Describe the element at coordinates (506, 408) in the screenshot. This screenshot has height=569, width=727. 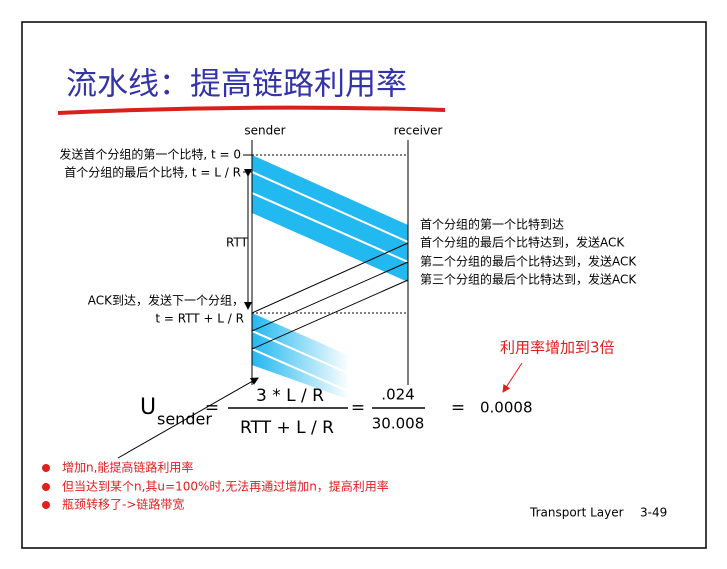
I see `formula-result: 0.0008` at that location.